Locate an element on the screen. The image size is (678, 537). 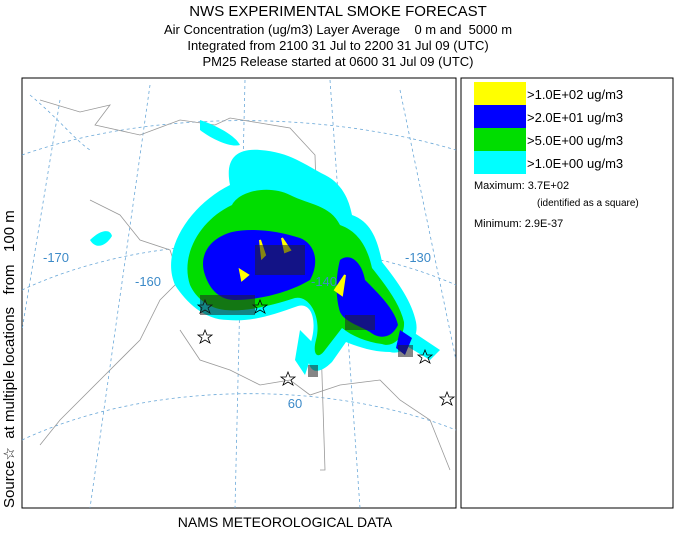
legend-maximum: Maximum: 3.7E+02 is located at coordinates (521, 186).